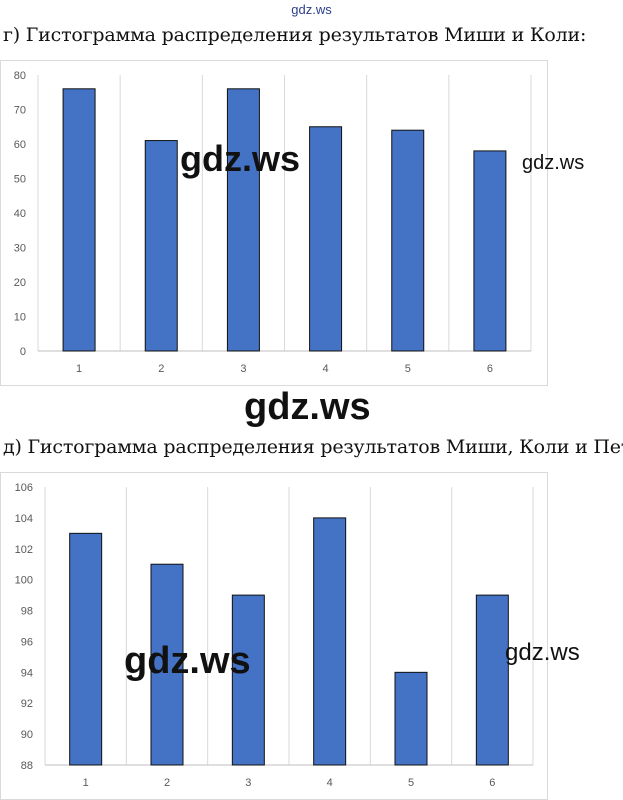 This screenshot has width=623, height=800. I want to click on chart2-y-tick-label: 96, so click(27, 642).